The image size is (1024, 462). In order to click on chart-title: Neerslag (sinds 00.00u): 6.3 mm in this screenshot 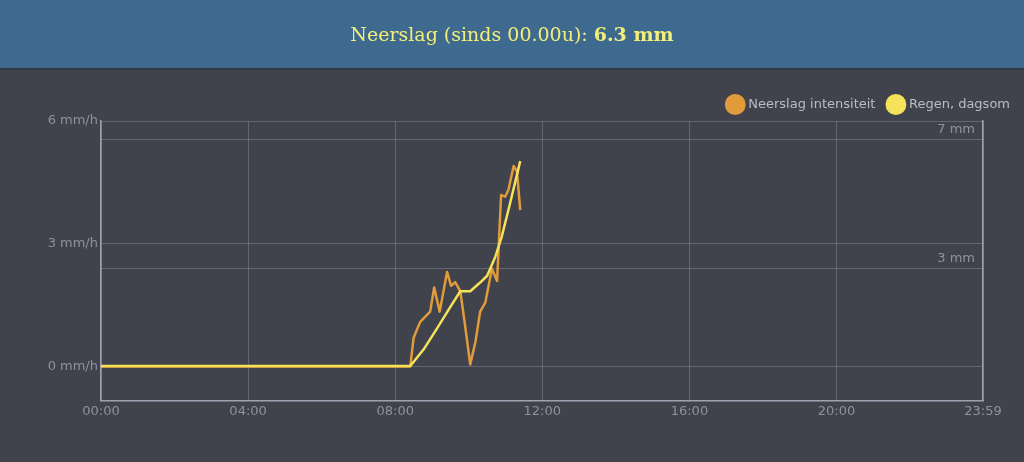, I will do `click(512, 34)`.